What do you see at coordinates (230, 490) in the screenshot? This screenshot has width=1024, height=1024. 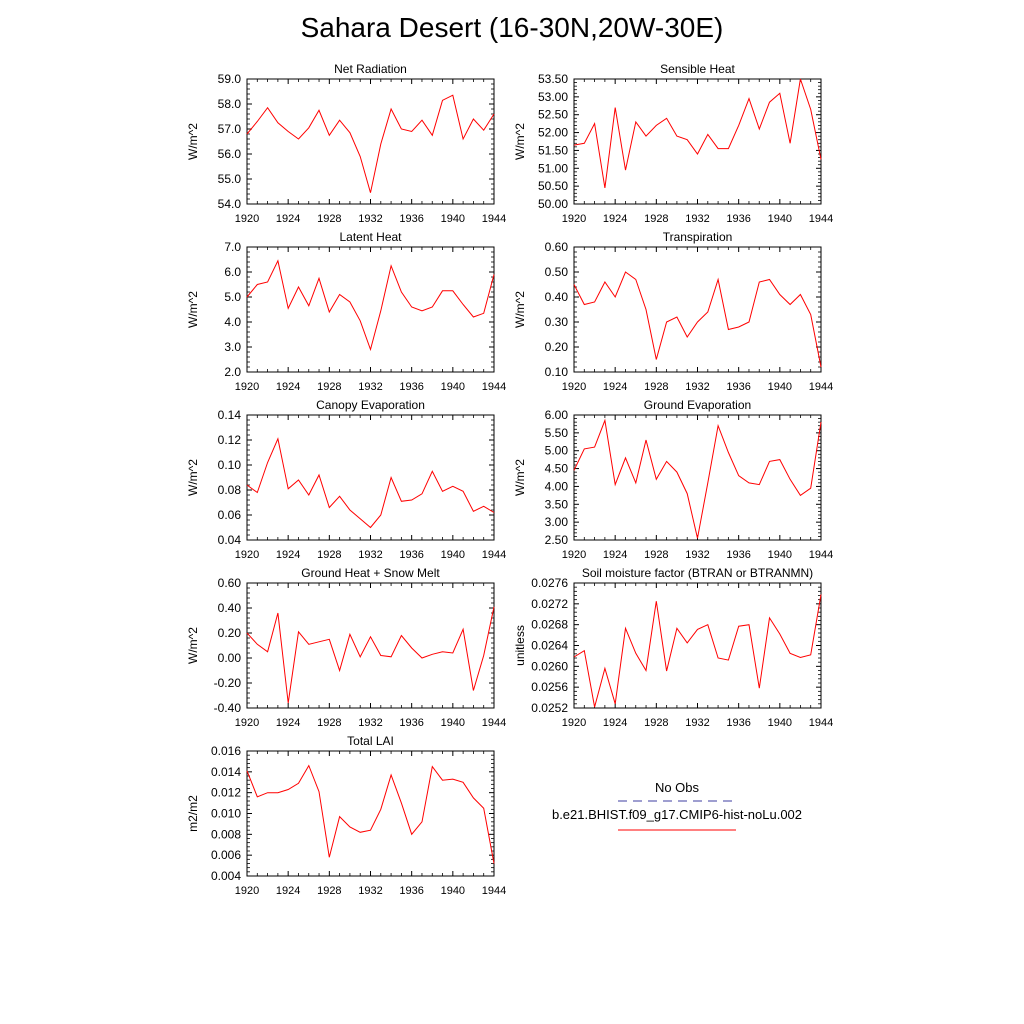 I see `y-tick-label: 0.08` at bounding box center [230, 490].